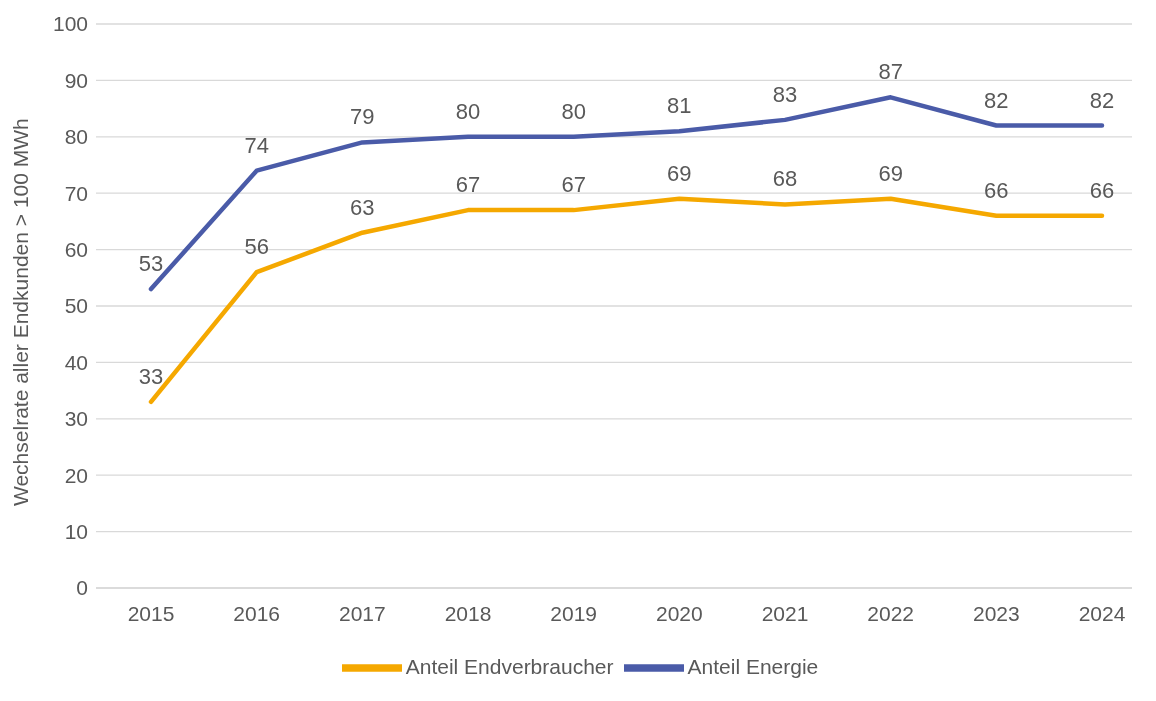  I want to click on x-tick-label: 2021, so click(785, 613).